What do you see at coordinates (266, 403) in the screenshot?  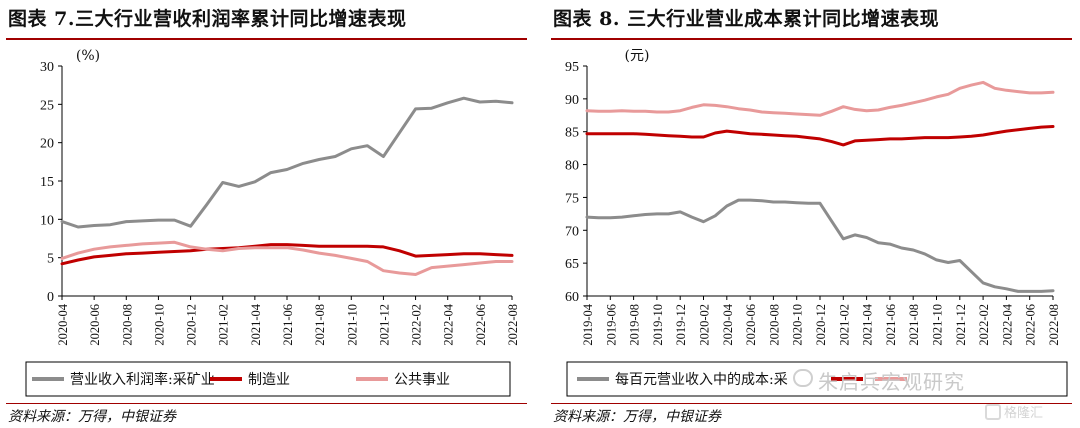 I see `left-bottom-rule` at bounding box center [266, 403].